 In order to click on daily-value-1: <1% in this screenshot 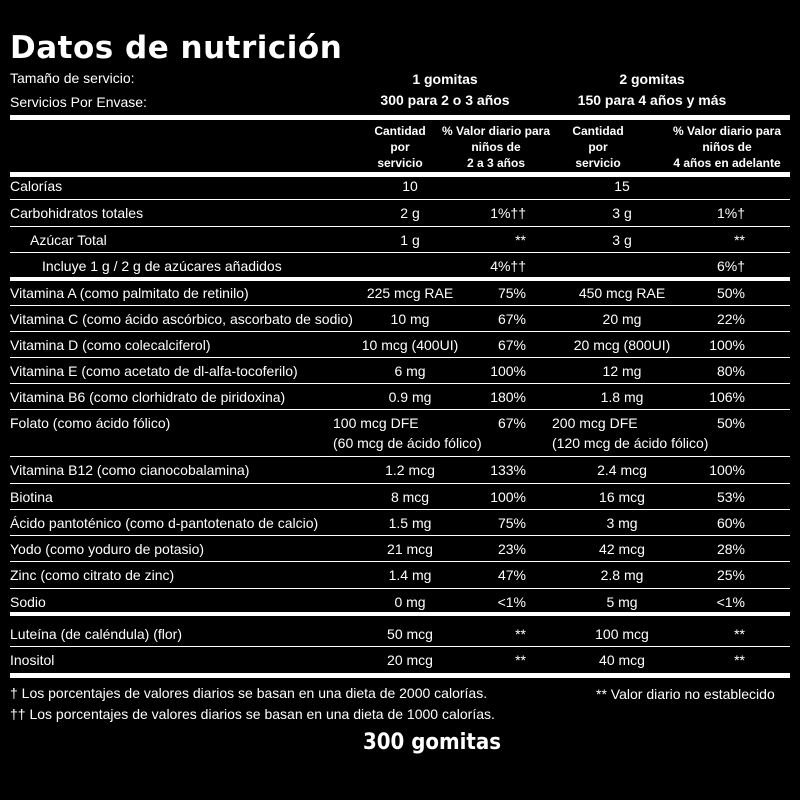, I will do `click(511, 602)`.